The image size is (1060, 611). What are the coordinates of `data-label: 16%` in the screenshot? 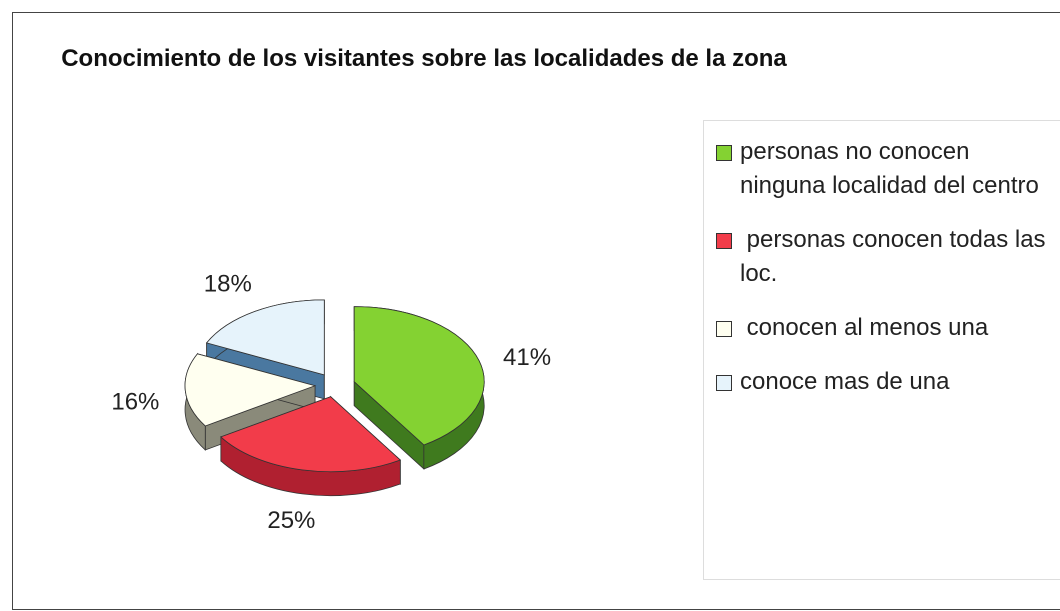 It's located at (135, 402).